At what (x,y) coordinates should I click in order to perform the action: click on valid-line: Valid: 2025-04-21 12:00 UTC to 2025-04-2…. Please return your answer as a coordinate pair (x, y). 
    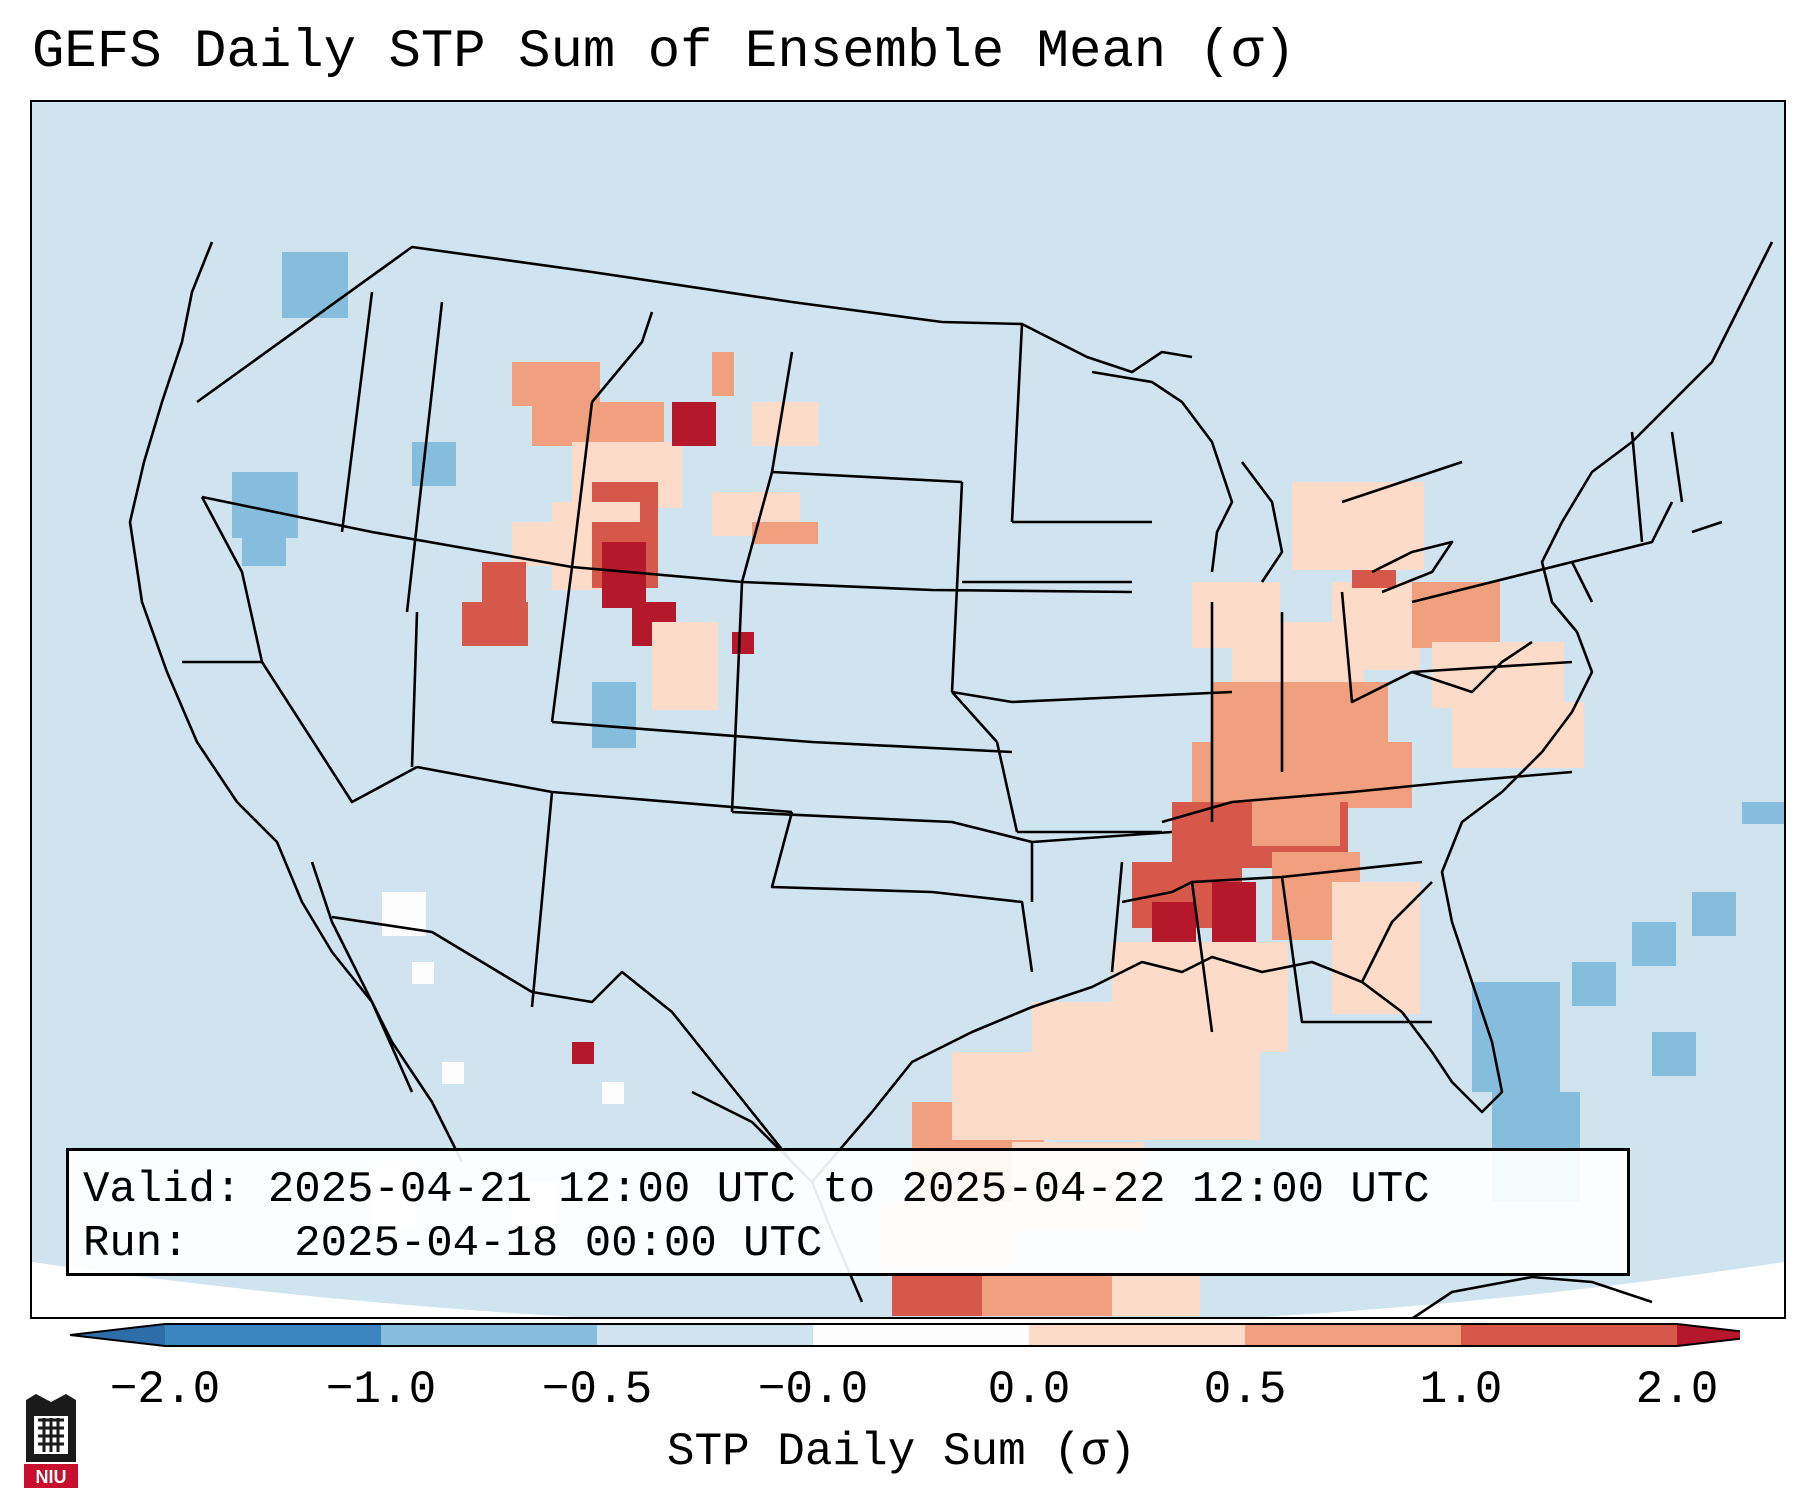
    Looking at the image, I should click on (848, 1190).